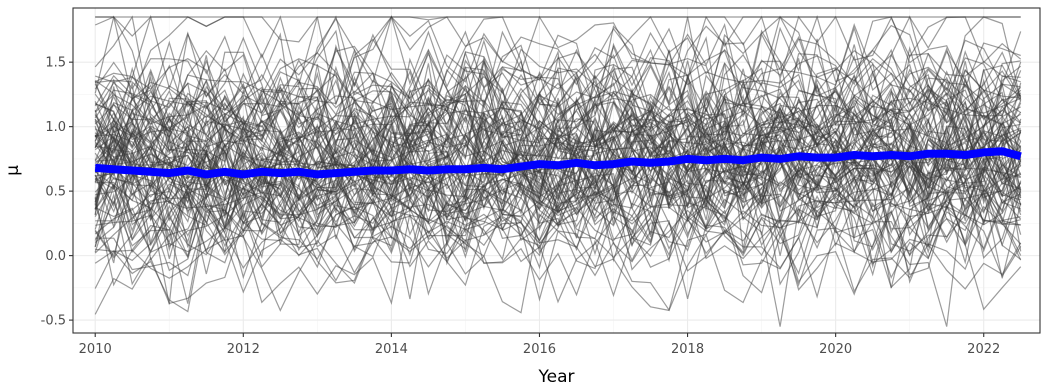 This screenshot has width=1045, height=389. I want to click on y-tick-label: 0.5, so click(55, 192).